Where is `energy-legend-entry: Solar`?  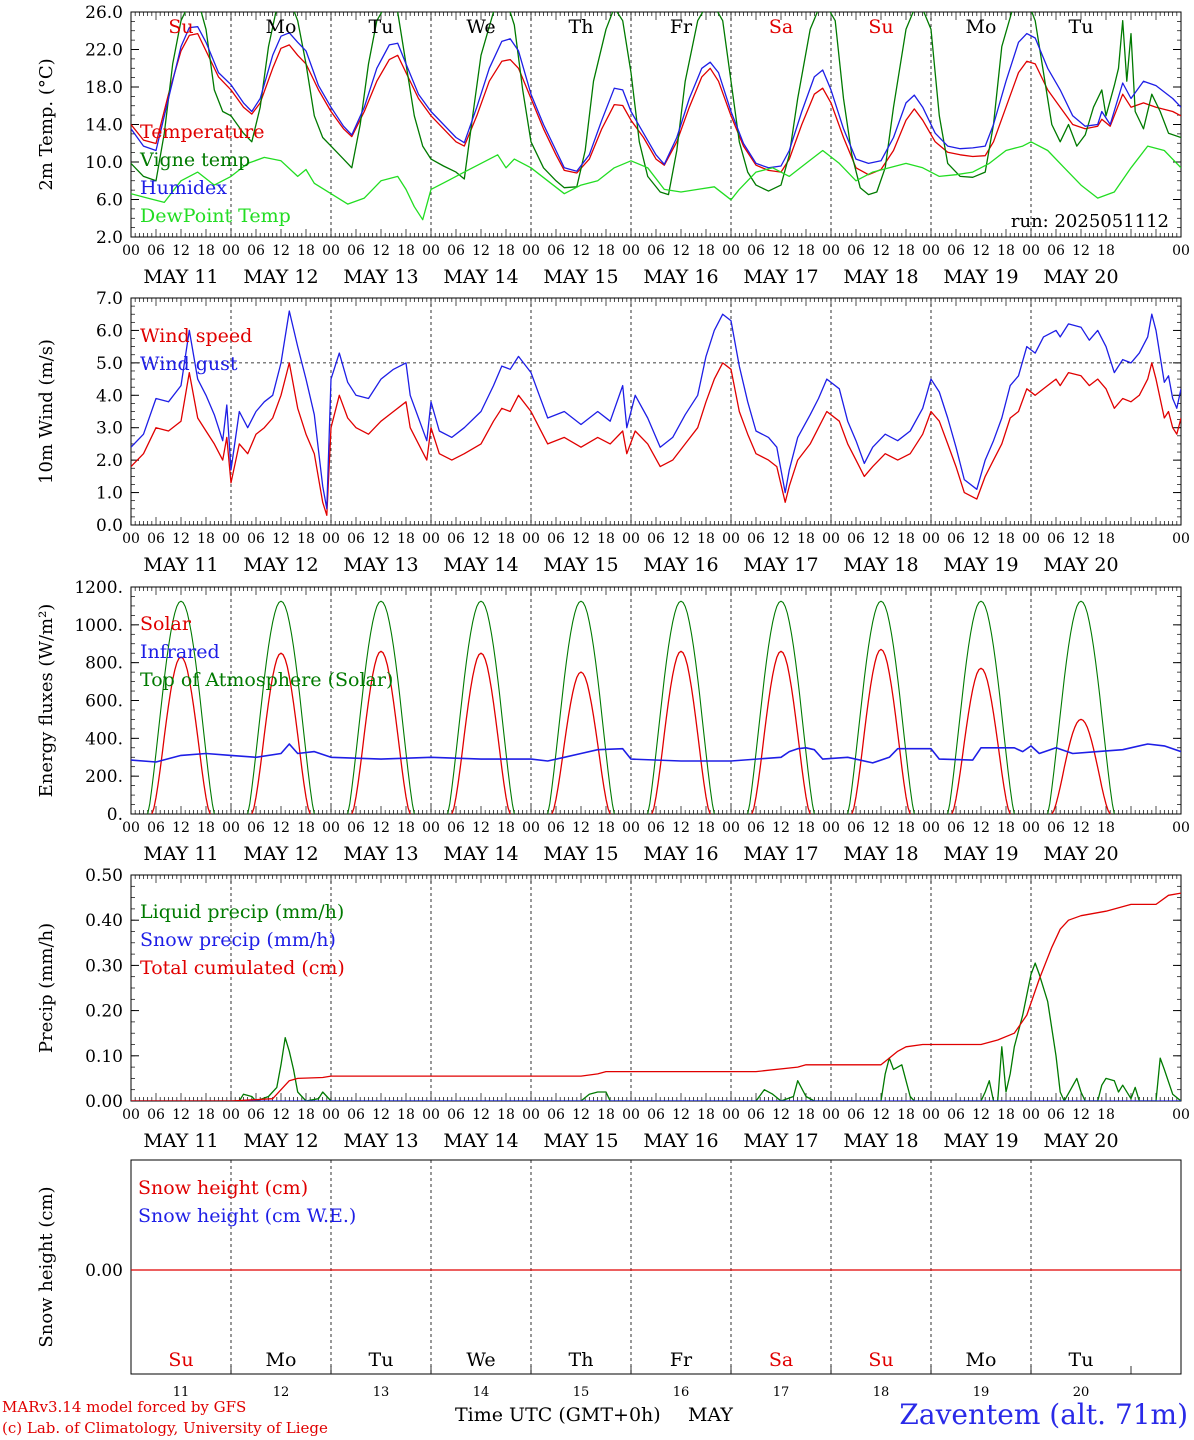
energy-legend-entry: Solar is located at coordinates (166, 624).